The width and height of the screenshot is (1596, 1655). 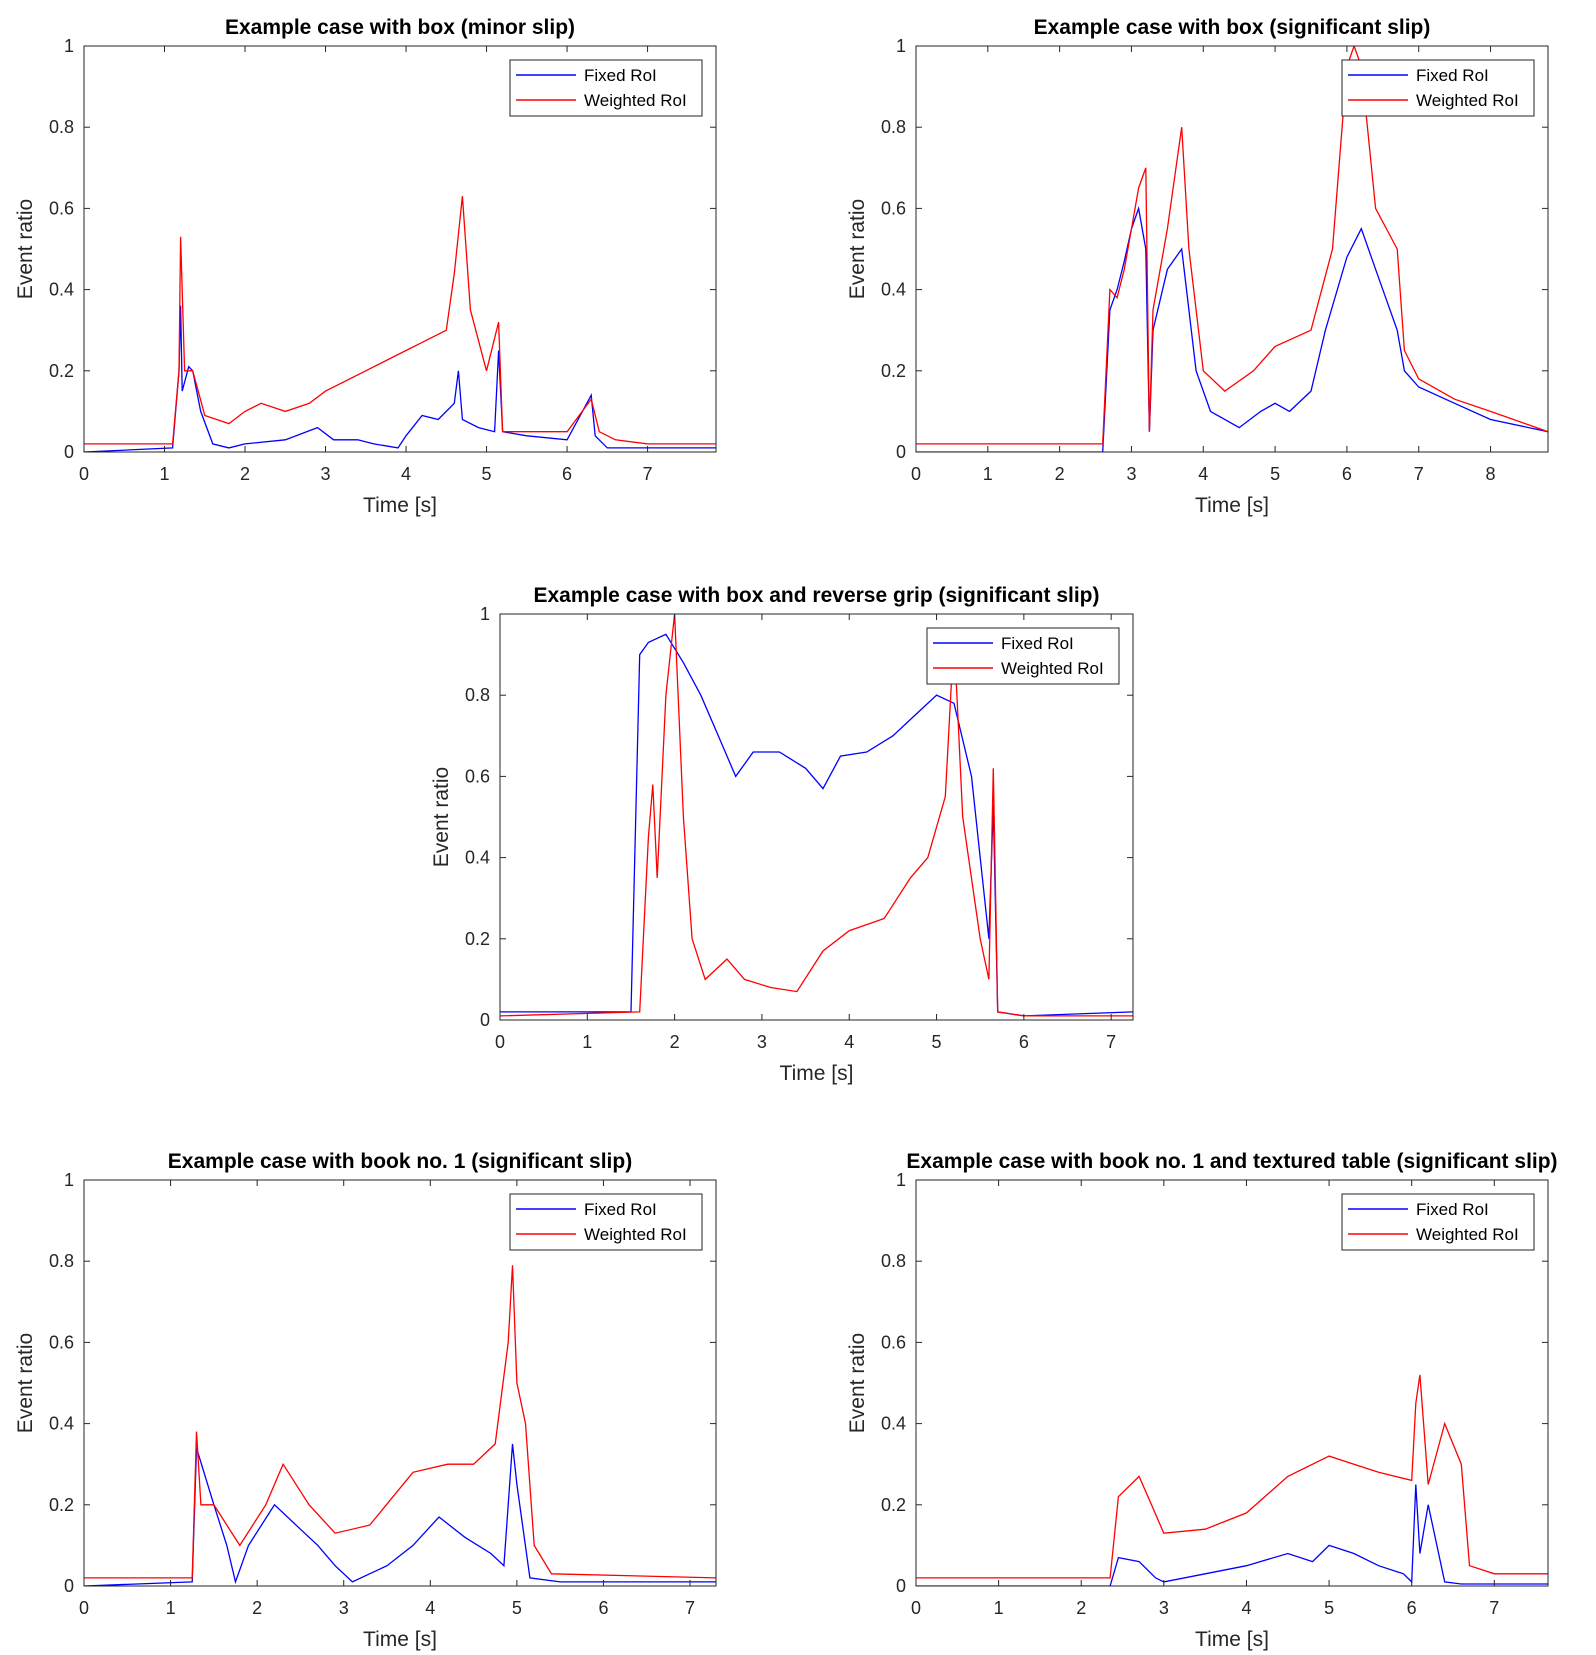 What do you see at coordinates (1232, 27) in the screenshot?
I see `chart-title: Example case with box (significant slip)` at bounding box center [1232, 27].